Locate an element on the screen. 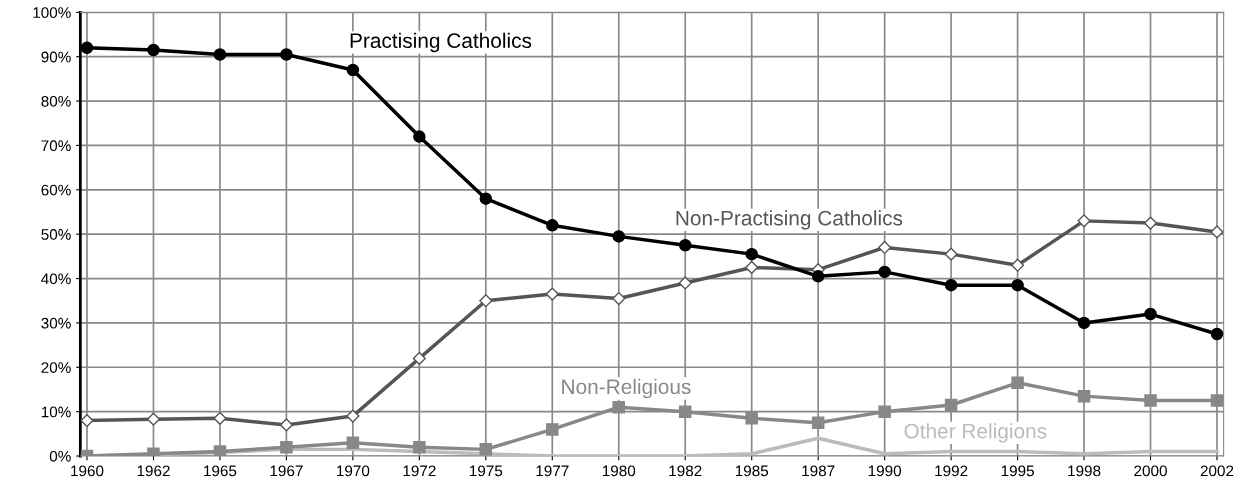 This screenshot has height=493, width=1236. y-tick-label: 30% is located at coordinates (56, 323).